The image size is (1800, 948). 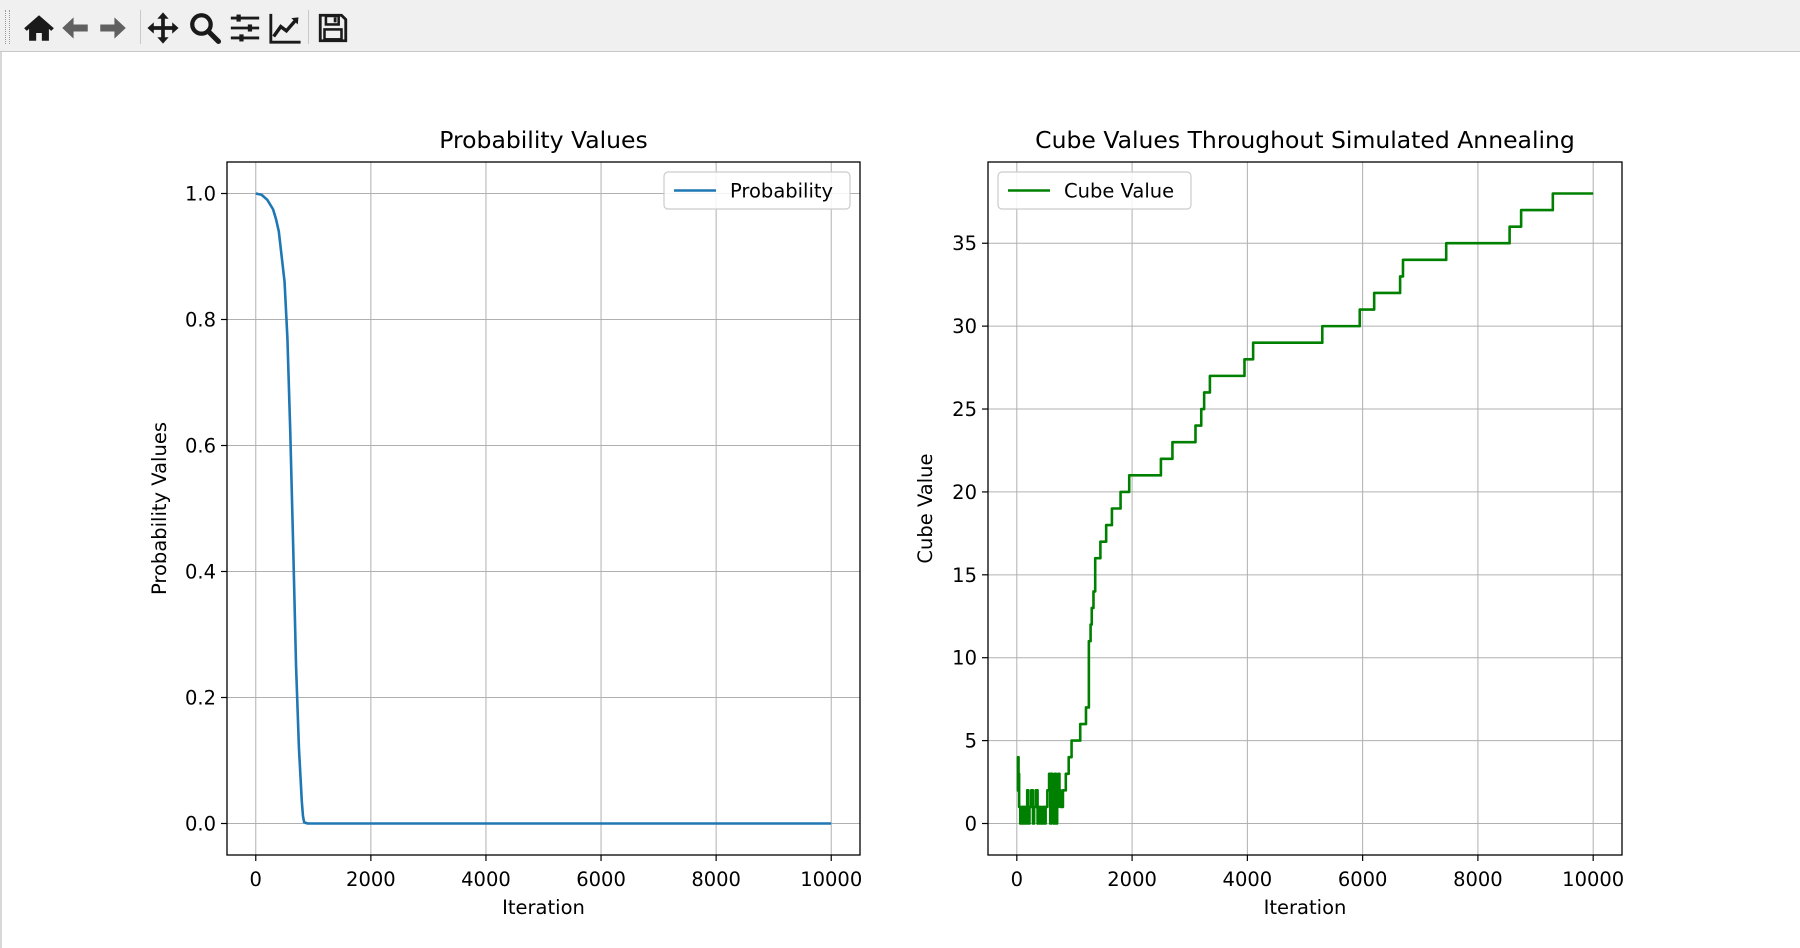 I want to click on home-icon, so click(x=39, y=28).